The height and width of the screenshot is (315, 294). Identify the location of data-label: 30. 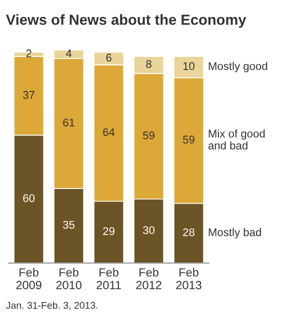
(149, 230).